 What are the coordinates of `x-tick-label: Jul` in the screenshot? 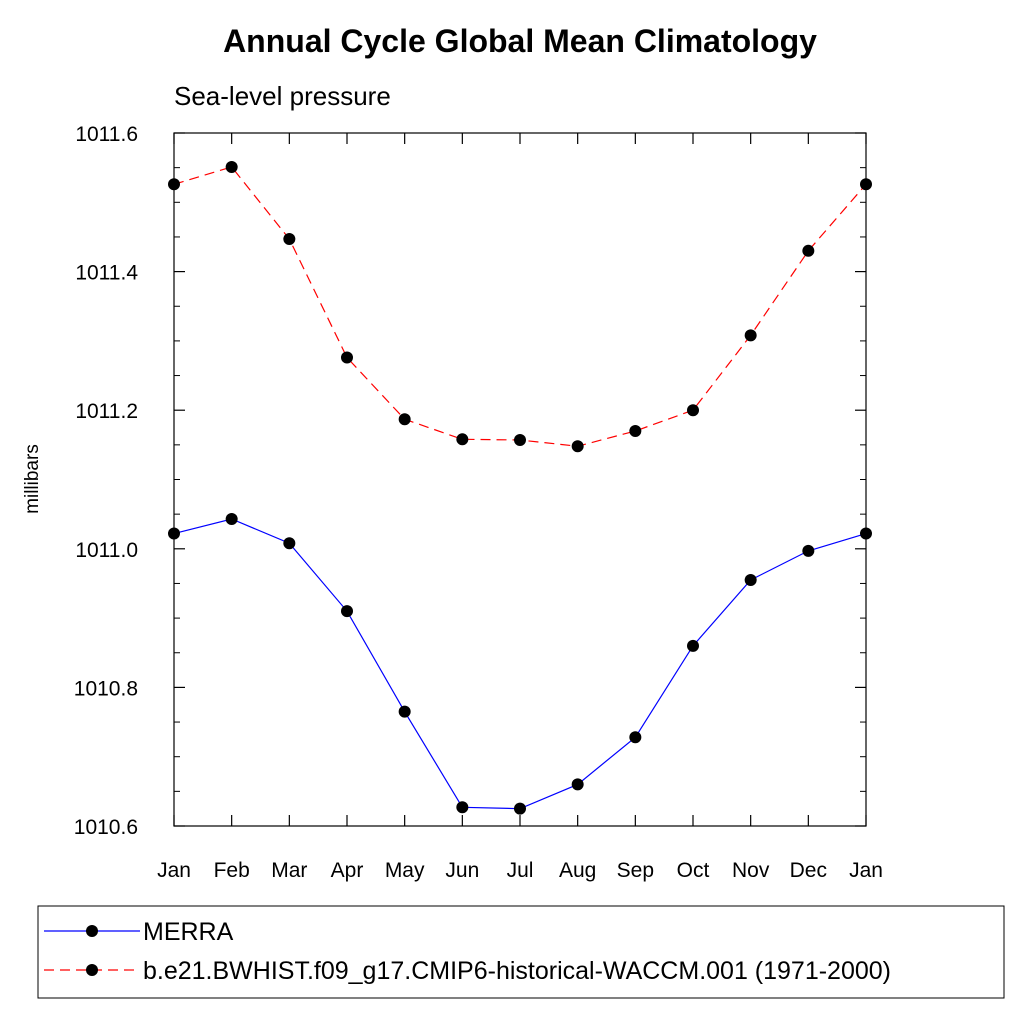 It's located at (520, 870).